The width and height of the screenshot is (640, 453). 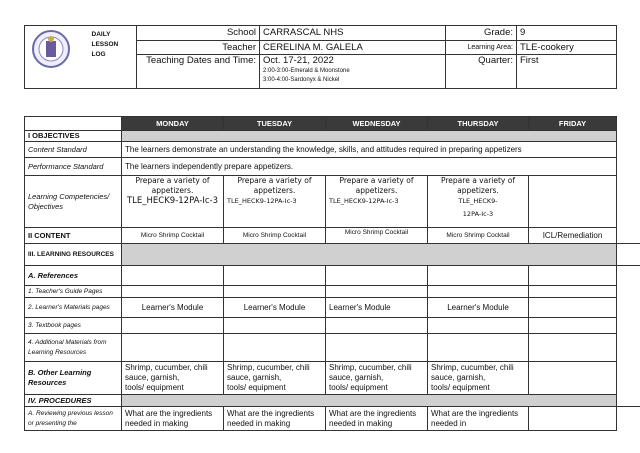 I want to click on lm-wednesday: Learner's Module, so click(x=376, y=307).